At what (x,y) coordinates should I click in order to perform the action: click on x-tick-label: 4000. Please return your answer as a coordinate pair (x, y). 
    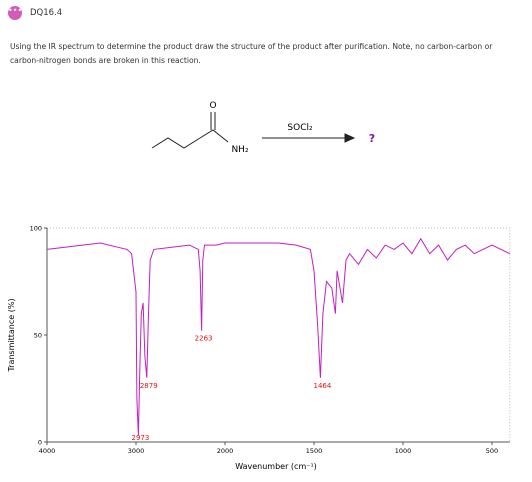
    Looking at the image, I should click on (47, 451).